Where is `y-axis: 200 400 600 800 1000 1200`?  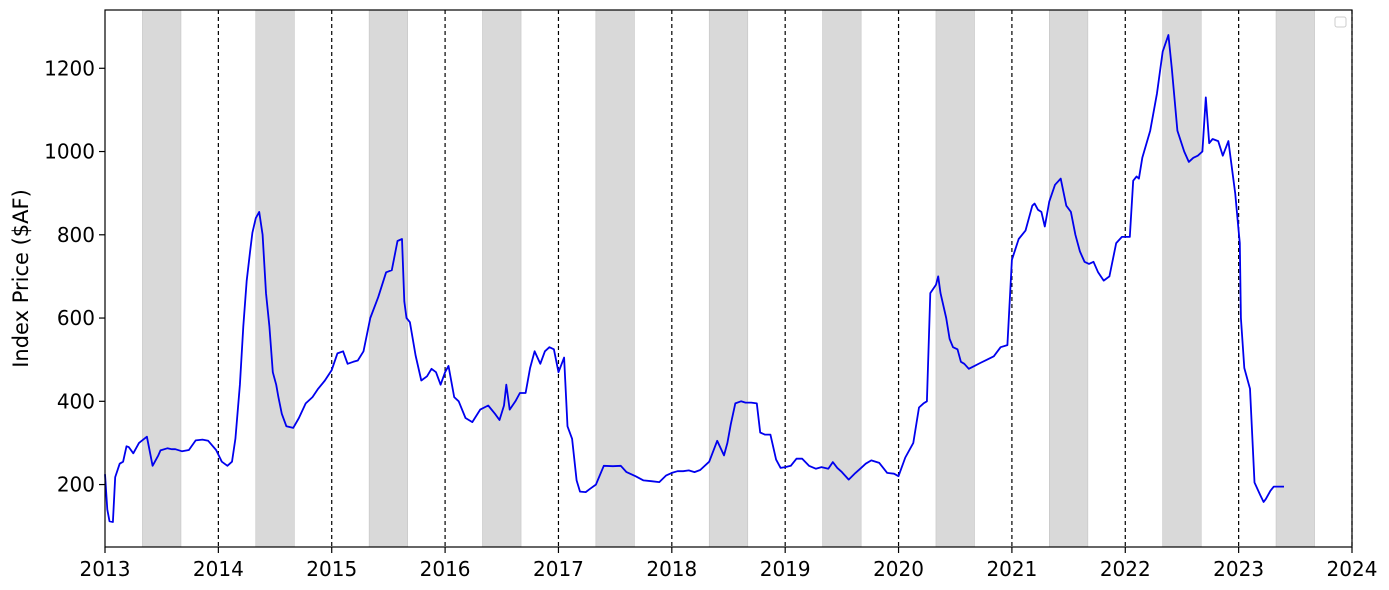
y-axis: 200 400 600 800 1000 1200 is located at coordinates (74, 276).